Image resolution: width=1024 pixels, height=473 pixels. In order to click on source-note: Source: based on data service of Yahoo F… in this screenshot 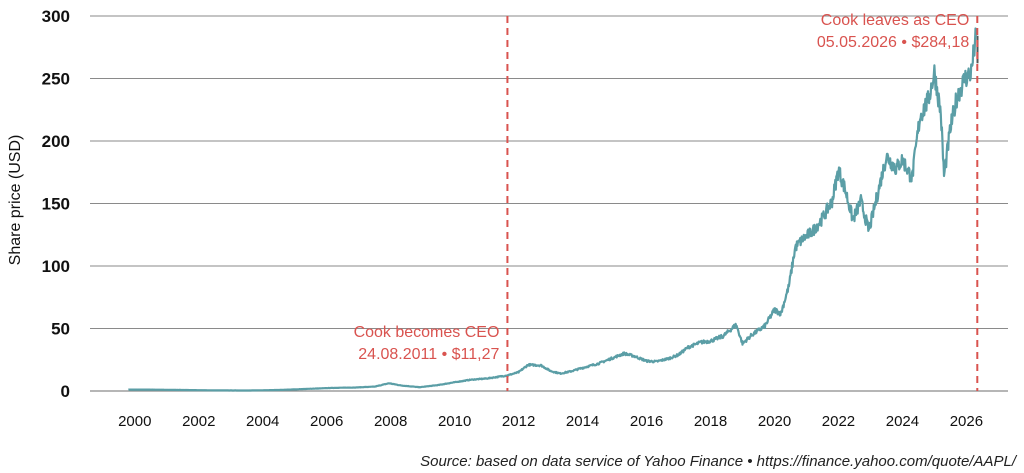, I will do `click(719, 461)`.